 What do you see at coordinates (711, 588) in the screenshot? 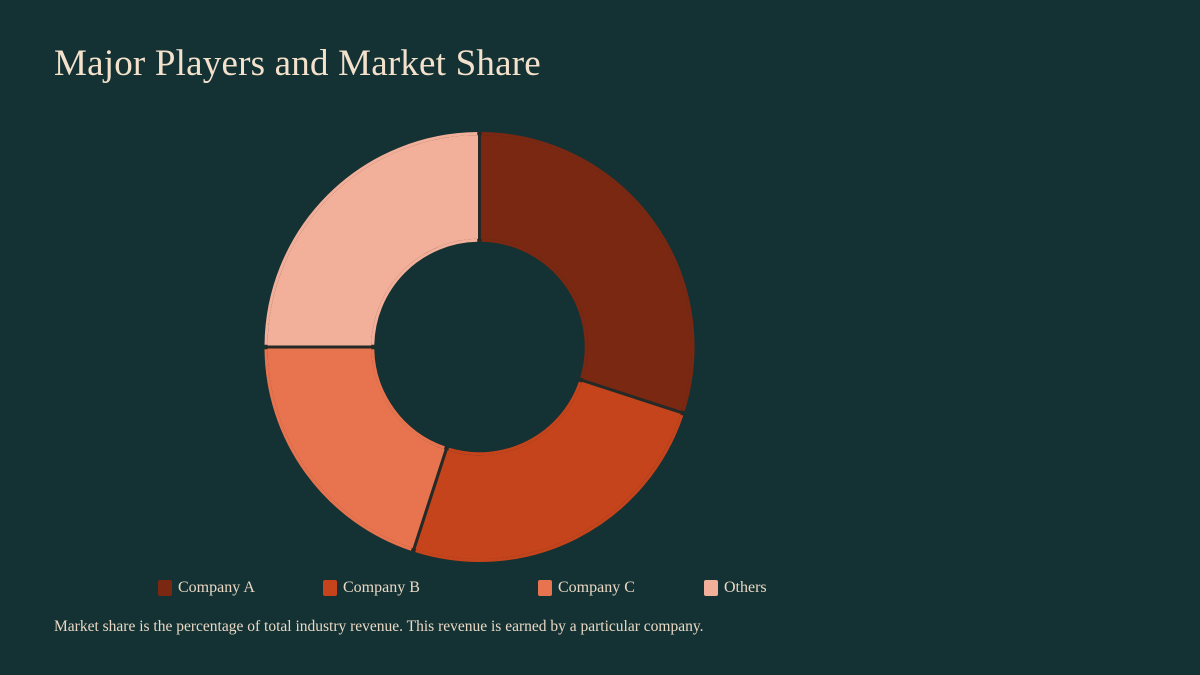
I see `legend-swatch-others` at bounding box center [711, 588].